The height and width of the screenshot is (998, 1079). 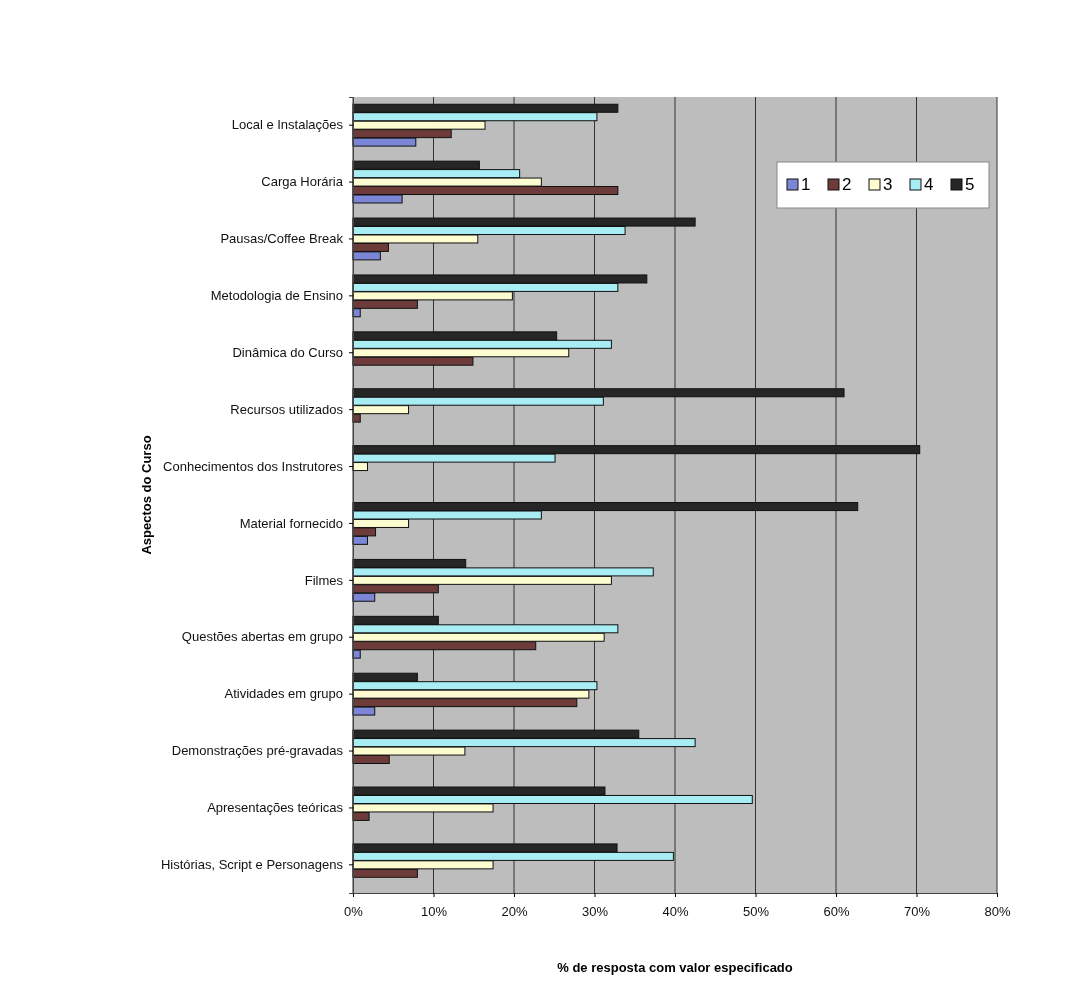 What do you see at coordinates (434, 912) in the screenshot?
I see `x-tick-label: 10%` at bounding box center [434, 912].